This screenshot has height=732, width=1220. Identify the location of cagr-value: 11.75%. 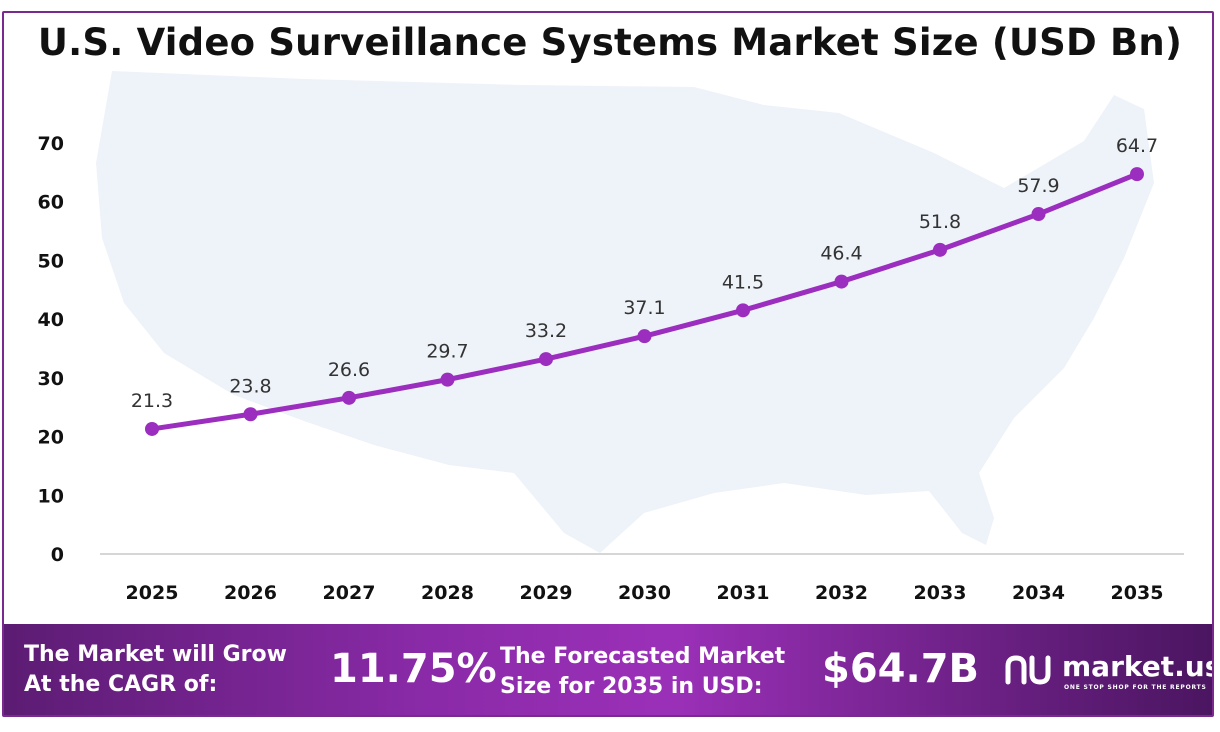
(413, 669).